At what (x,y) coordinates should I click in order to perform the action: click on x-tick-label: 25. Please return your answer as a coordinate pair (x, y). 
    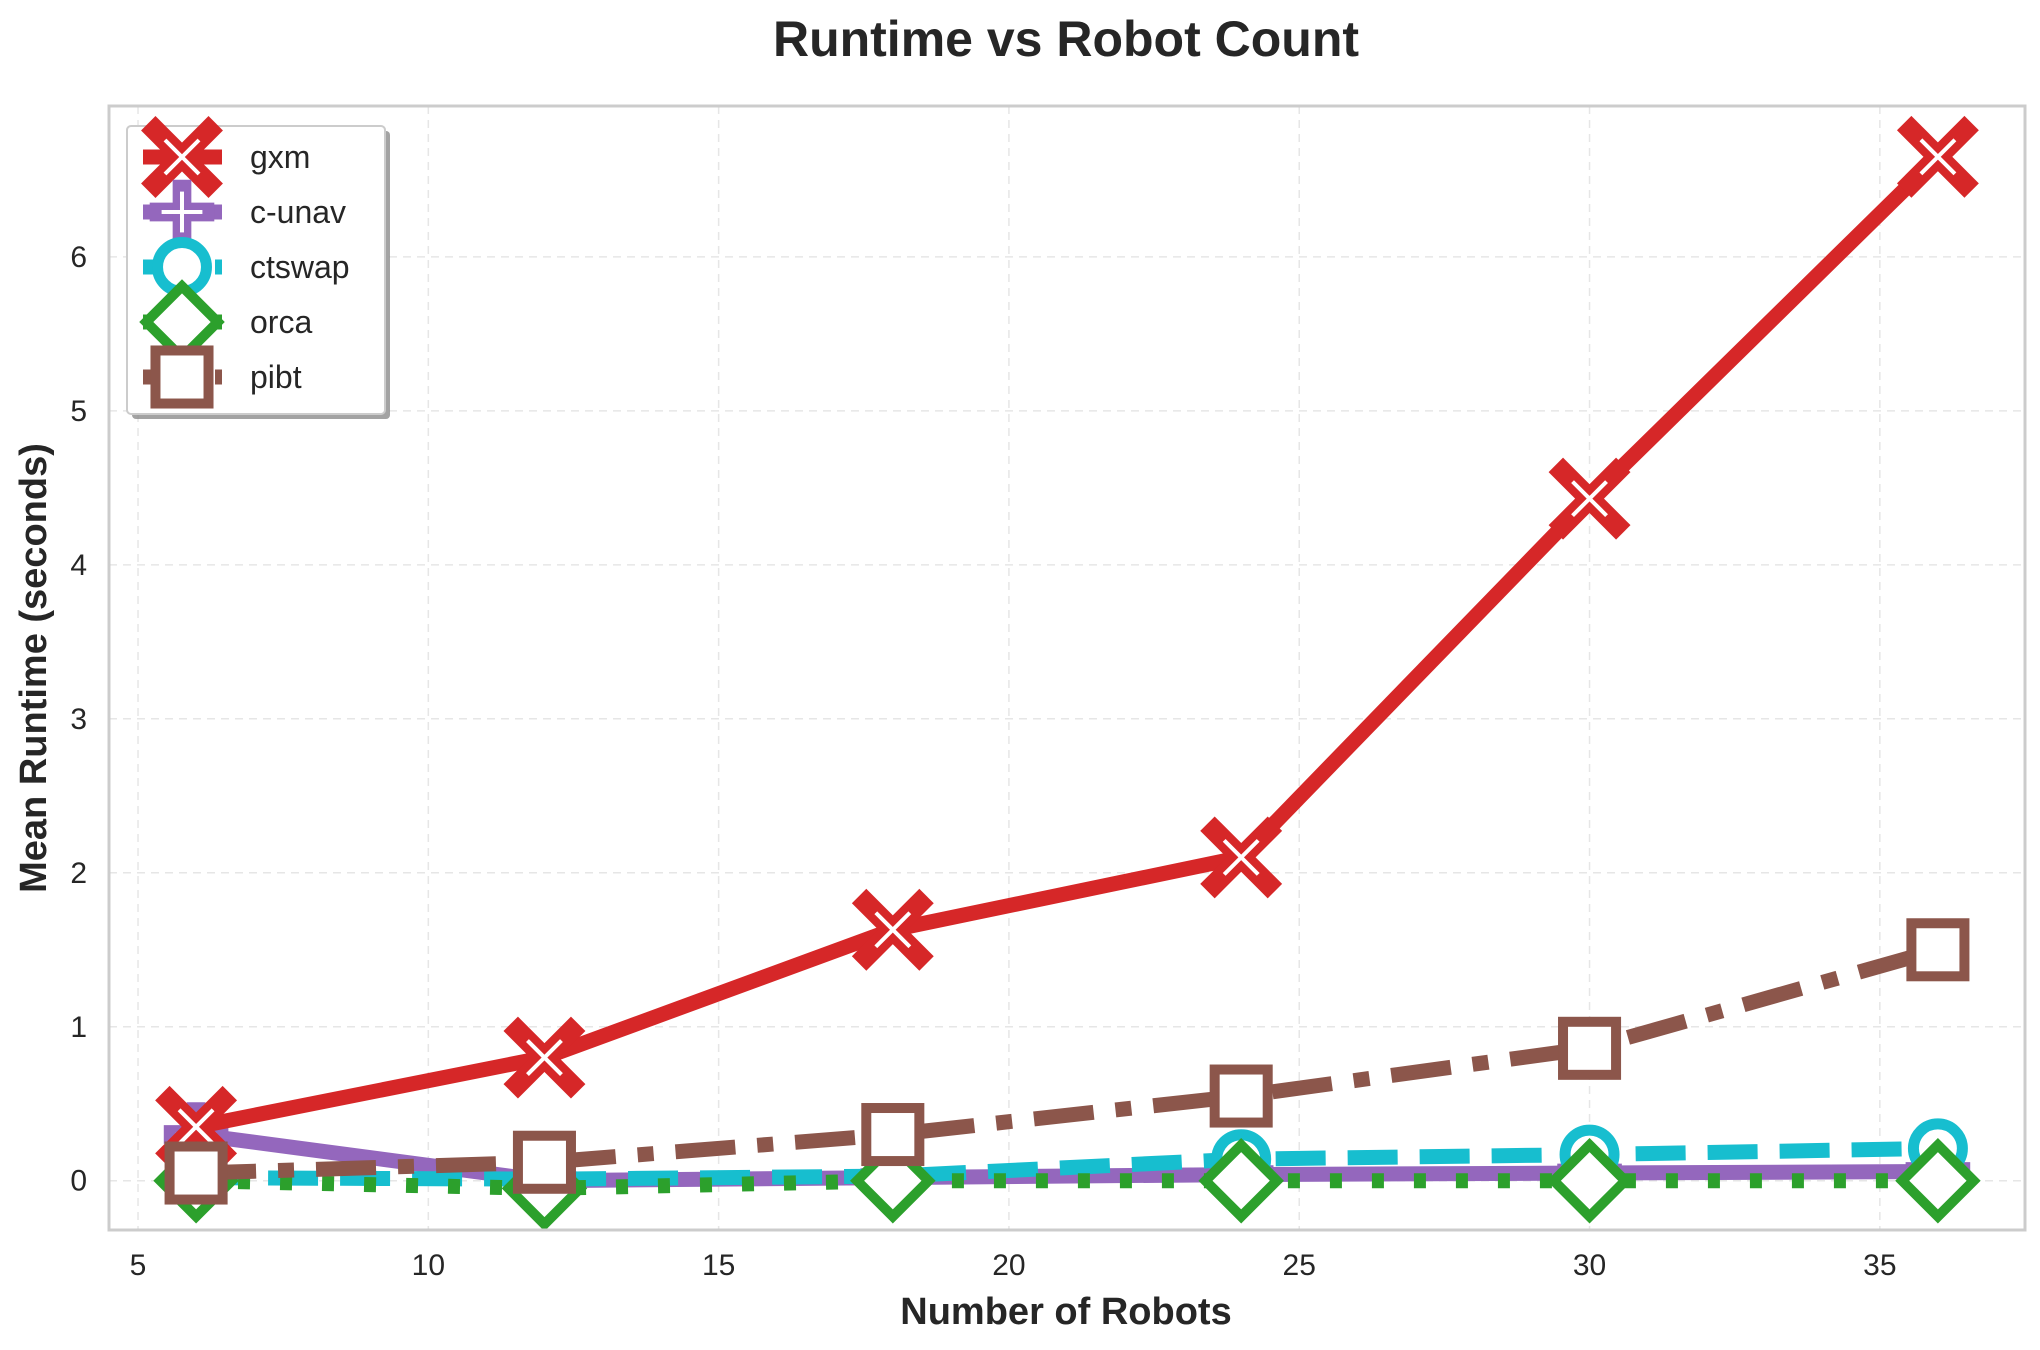
    Looking at the image, I should click on (1299, 1265).